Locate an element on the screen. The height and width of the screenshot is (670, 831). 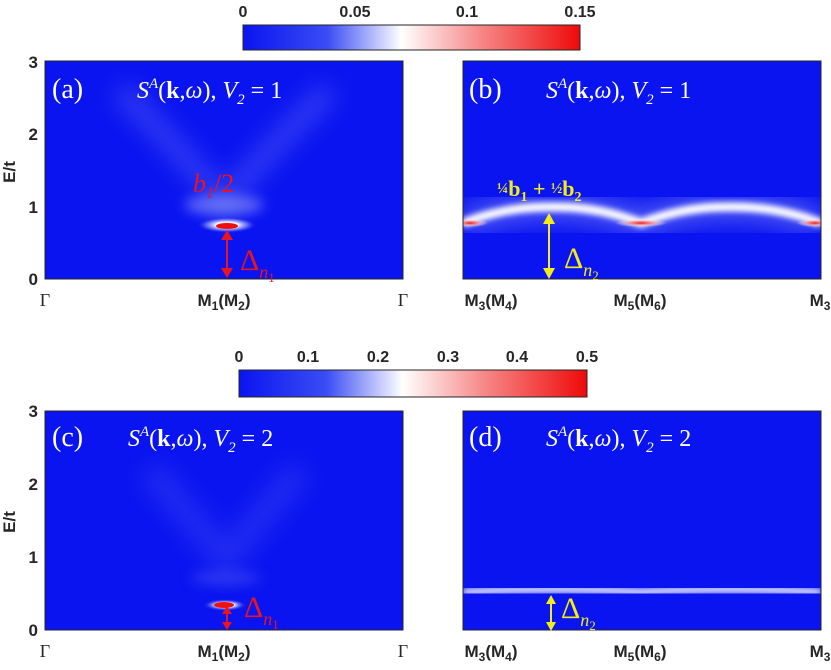
colorbar-bottom-tick: 0.5 is located at coordinates (587, 357).